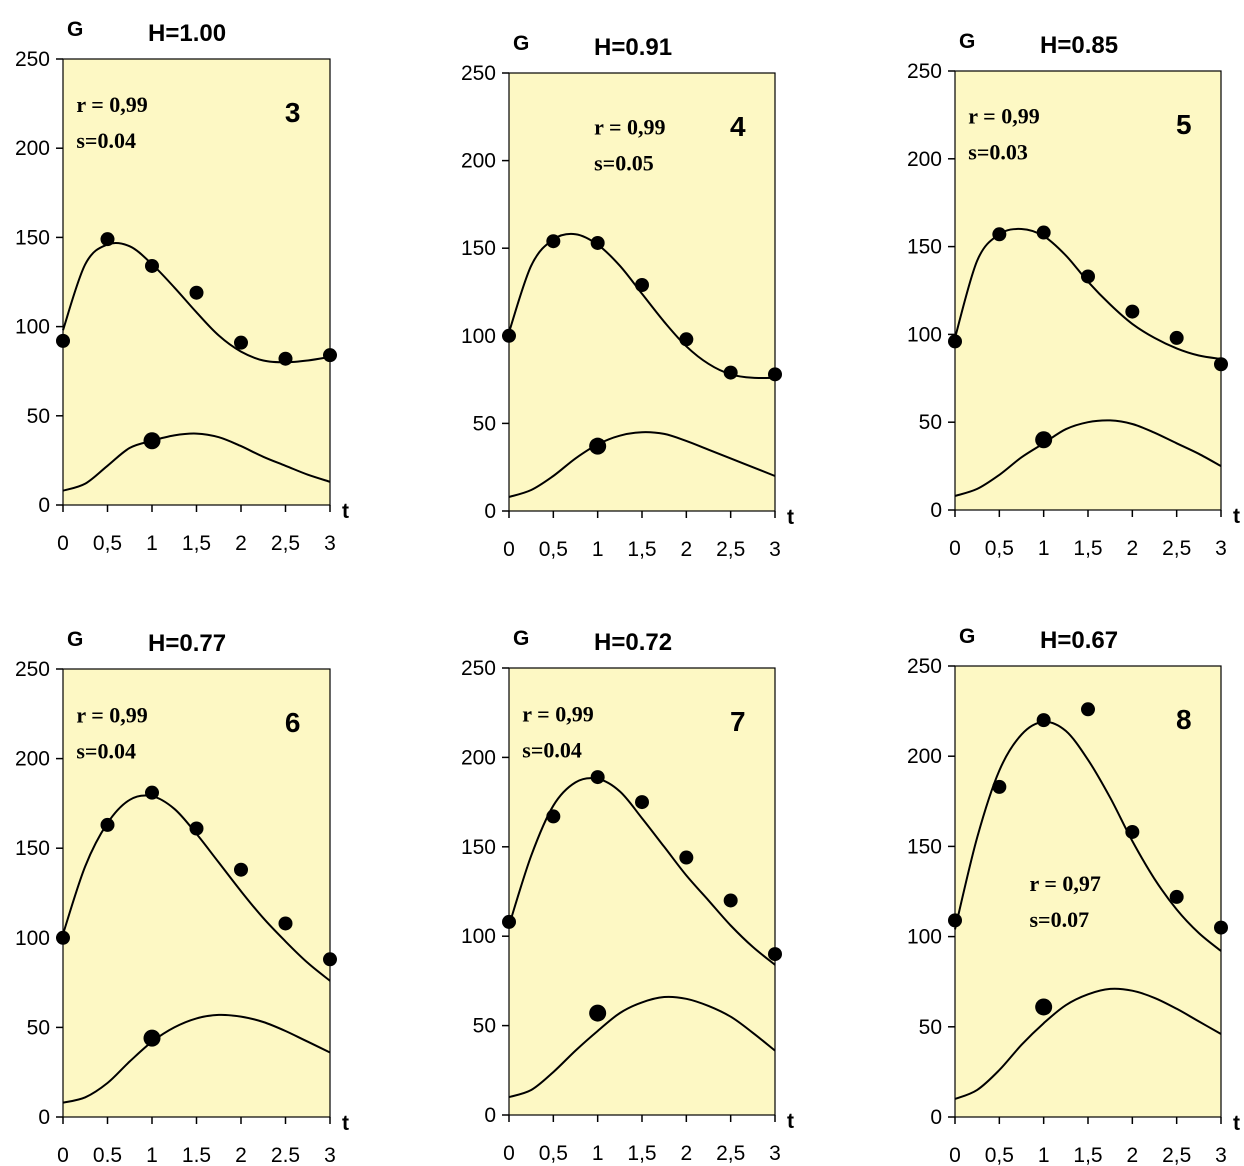 The height and width of the screenshot is (1166, 1244). Describe the element at coordinates (187, 643) in the screenshot. I see `chart-title: H=0.77` at that location.